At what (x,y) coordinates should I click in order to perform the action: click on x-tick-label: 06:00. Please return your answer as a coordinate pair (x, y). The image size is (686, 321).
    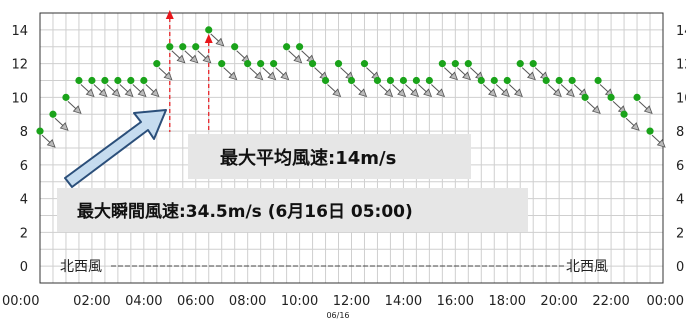
    Looking at the image, I should click on (195, 301).